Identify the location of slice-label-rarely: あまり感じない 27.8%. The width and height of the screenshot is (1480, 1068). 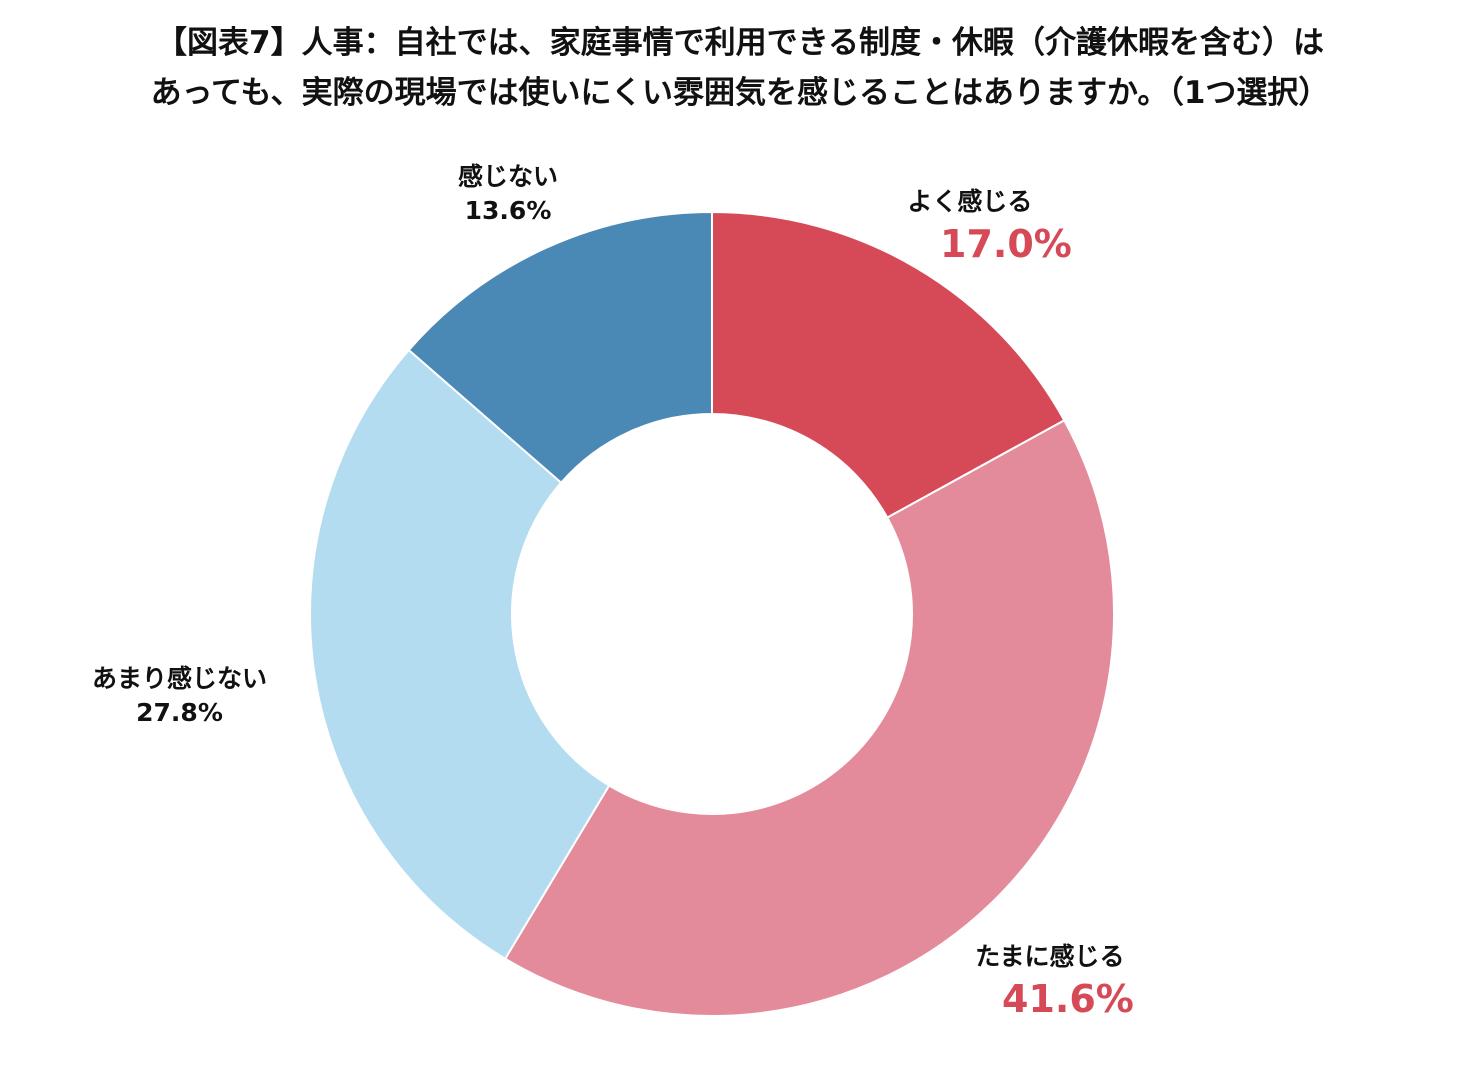
(179, 696).